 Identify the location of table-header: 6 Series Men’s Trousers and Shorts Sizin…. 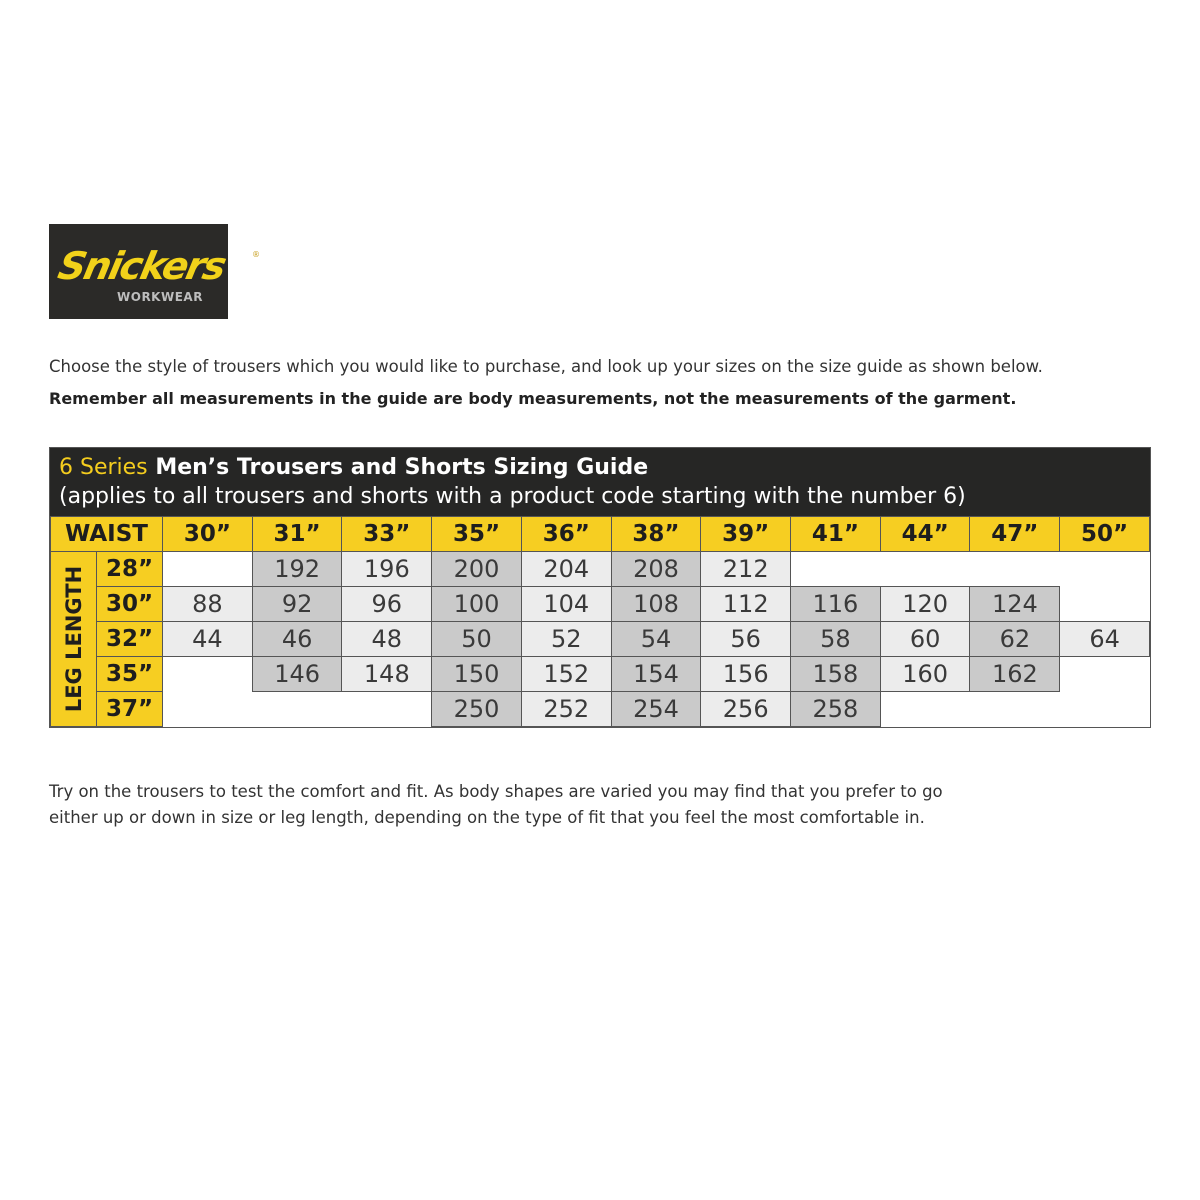
(600, 482).